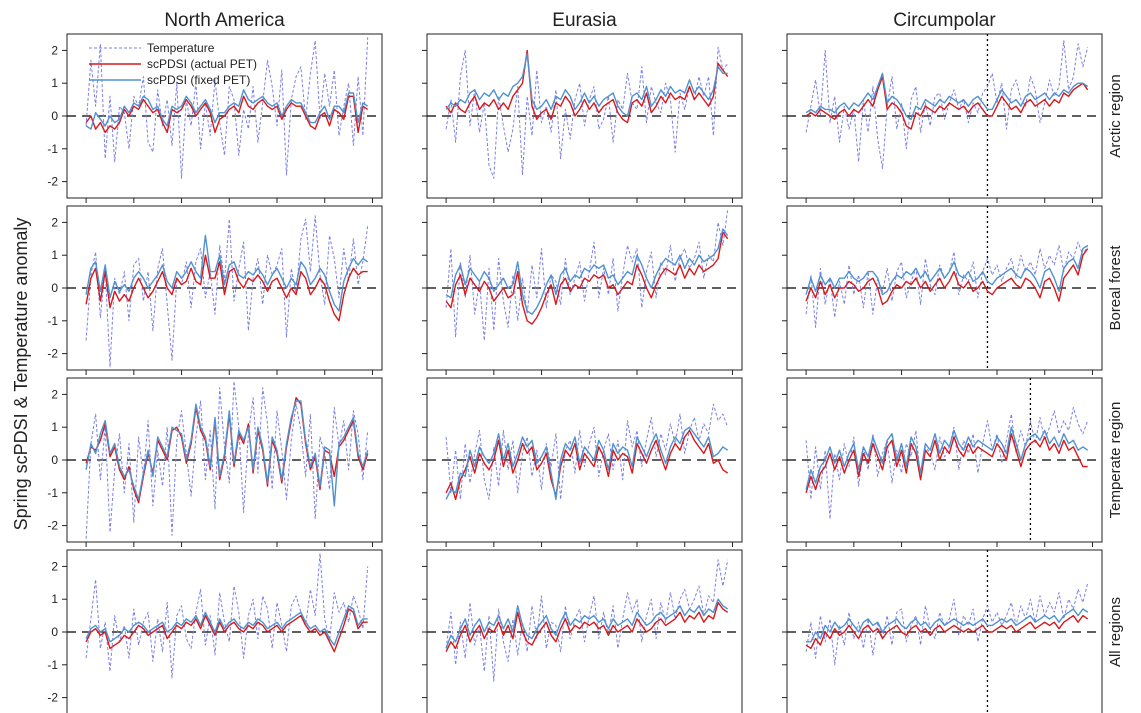  What do you see at coordinates (1115, 288) in the screenshot?
I see `row-label: Boreal forest` at bounding box center [1115, 288].